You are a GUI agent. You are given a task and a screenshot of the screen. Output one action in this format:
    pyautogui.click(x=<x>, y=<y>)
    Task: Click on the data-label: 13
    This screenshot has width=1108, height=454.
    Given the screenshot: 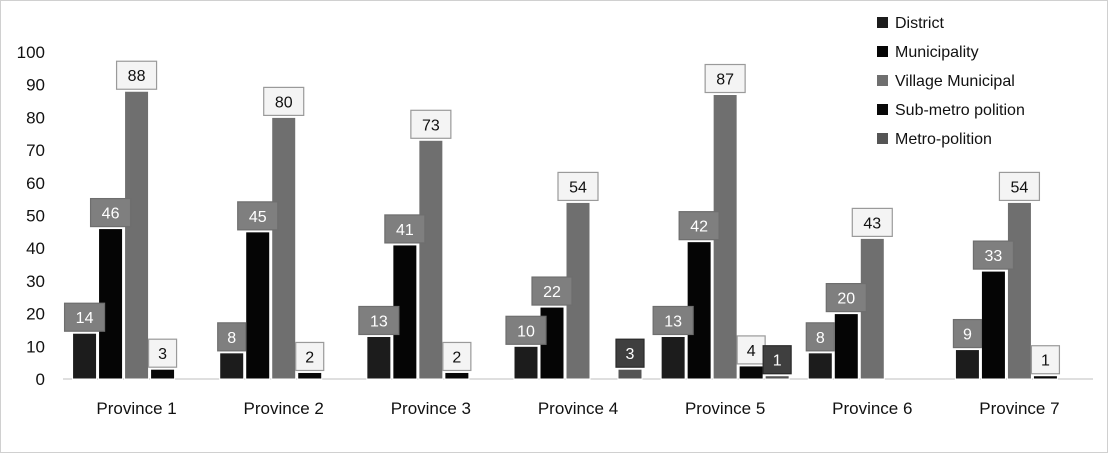 What is the action you would take?
    pyautogui.click(x=379, y=321)
    